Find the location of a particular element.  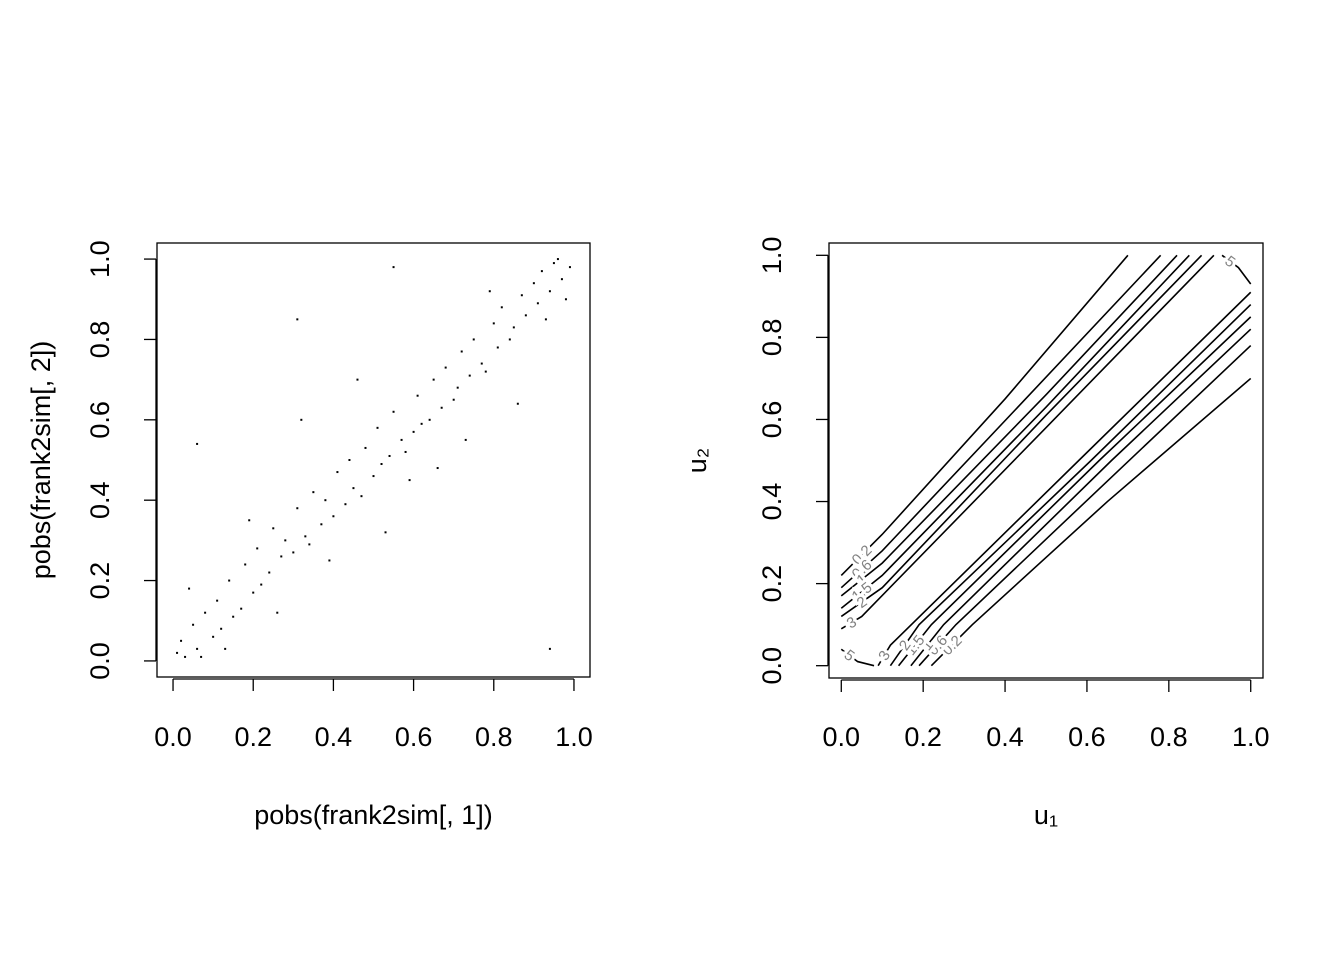

contour-label: 5 is located at coordinates (849, 656).